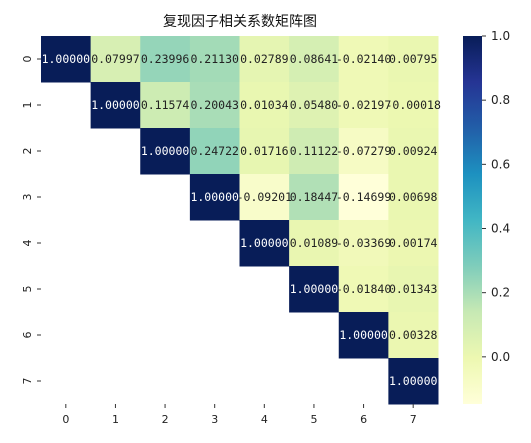  I want to click on cell-value-label-2-5: 0.11122, so click(314, 151).